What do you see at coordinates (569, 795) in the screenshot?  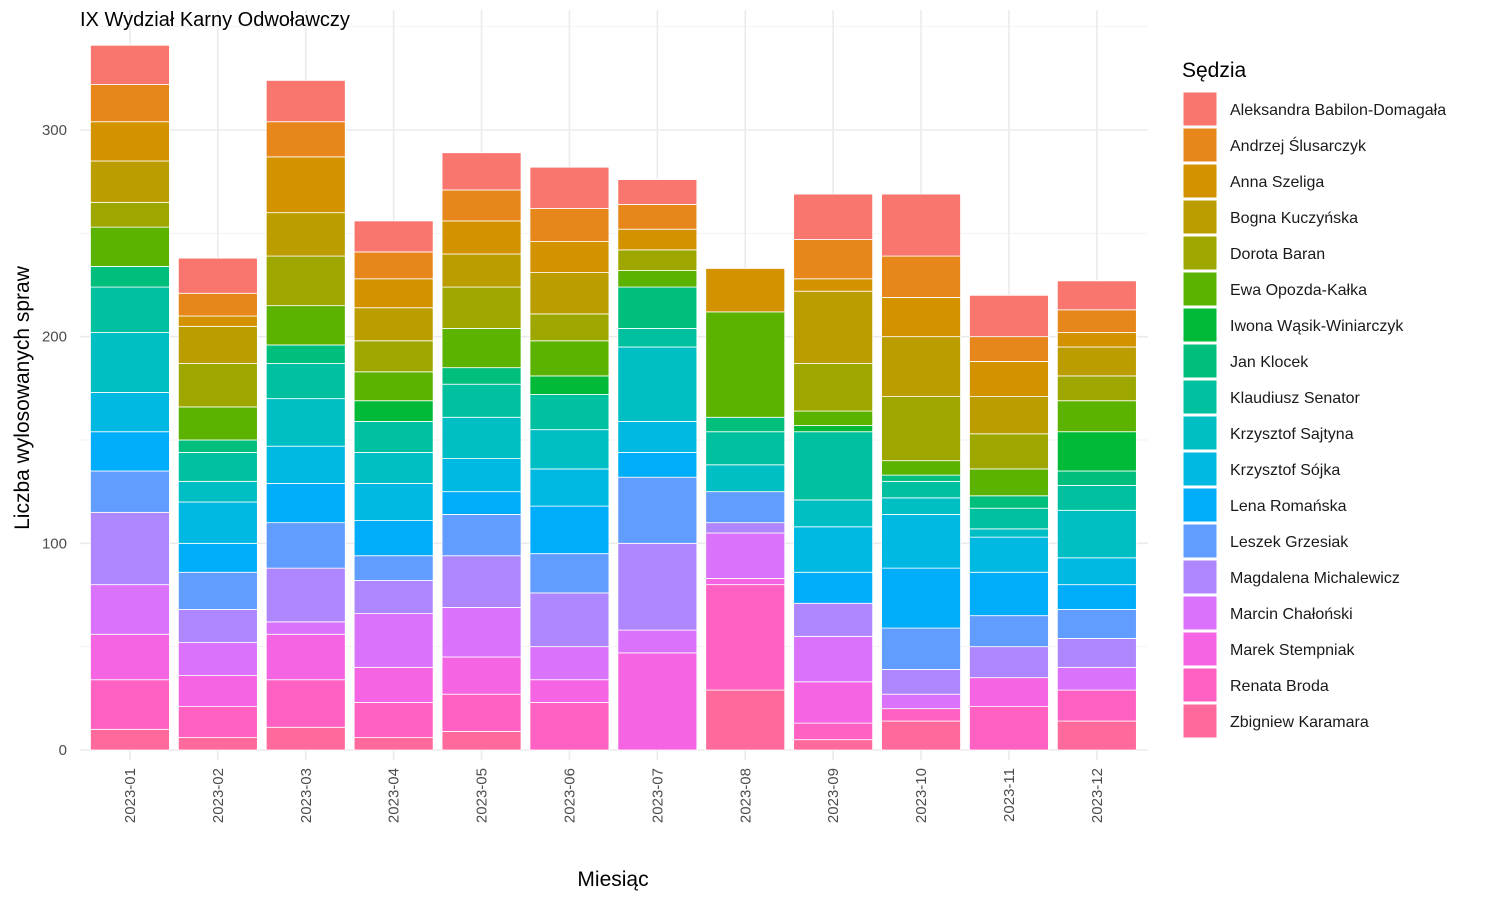 I see `x-tick-label: 2023-06` at bounding box center [569, 795].